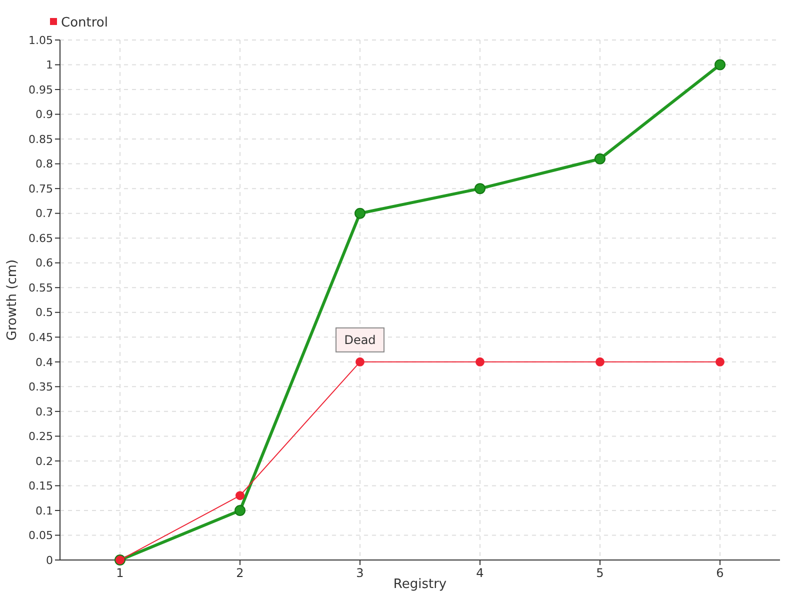  I want to click on y-tick-label: 0.95, so click(40, 89).